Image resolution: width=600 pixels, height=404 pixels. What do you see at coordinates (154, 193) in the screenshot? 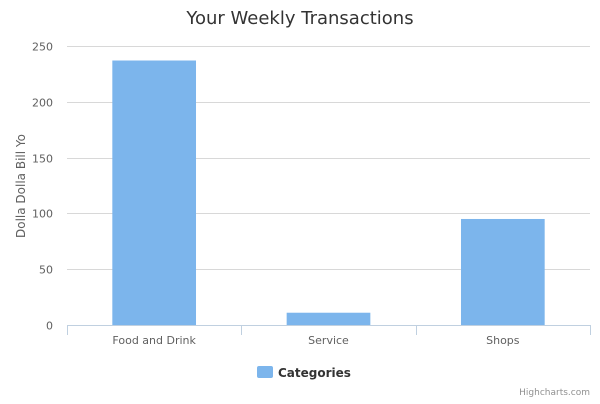
I see `bar-food-and-drink` at bounding box center [154, 193].